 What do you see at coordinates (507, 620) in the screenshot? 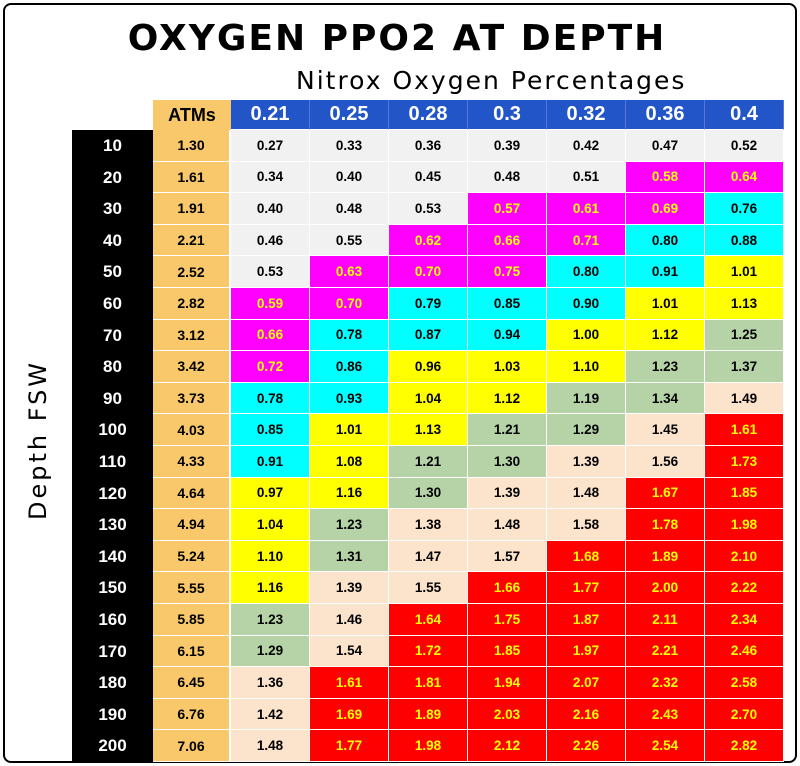
I see `table-cell: 1.75` at bounding box center [507, 620].